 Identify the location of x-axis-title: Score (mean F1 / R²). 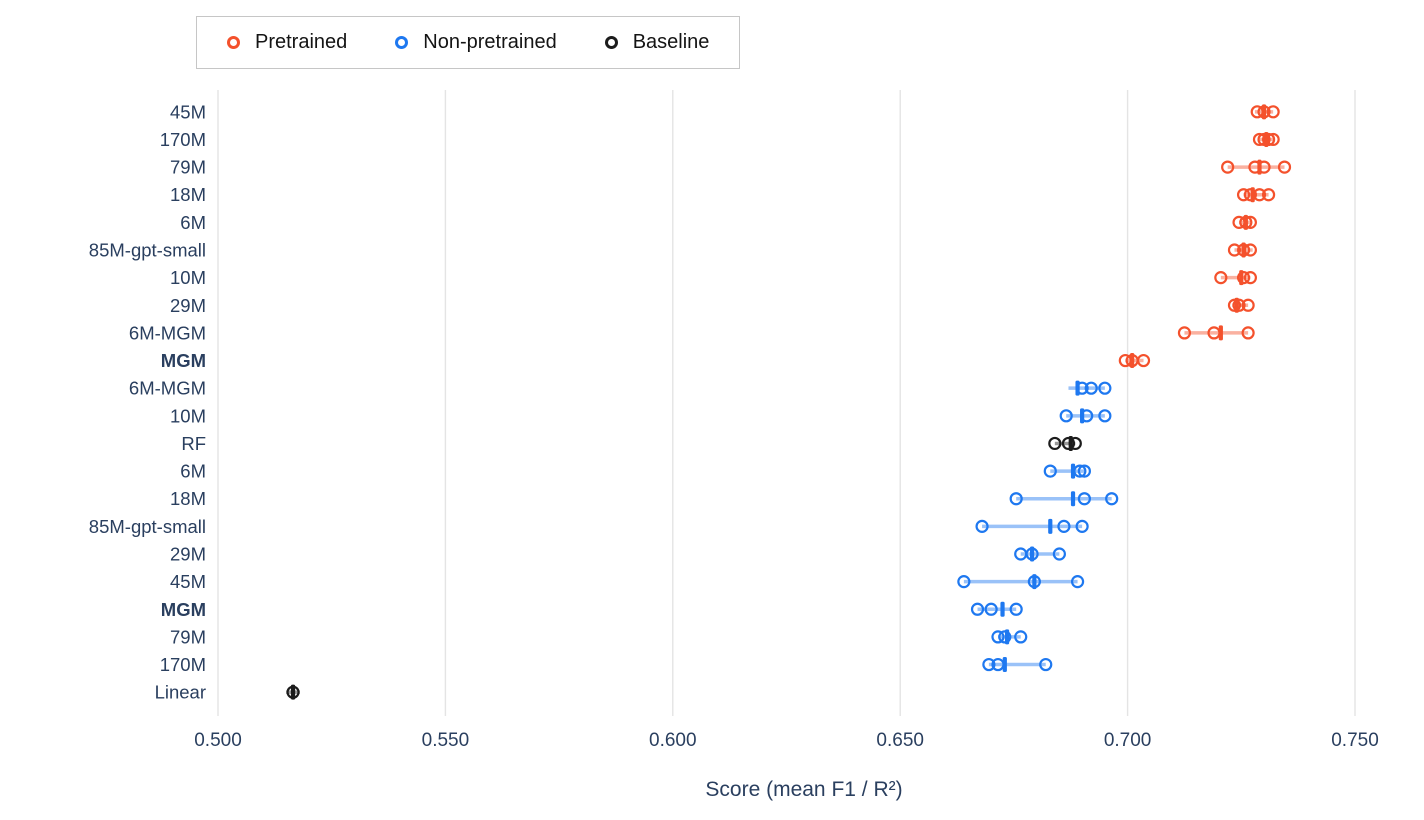
(804, 789).